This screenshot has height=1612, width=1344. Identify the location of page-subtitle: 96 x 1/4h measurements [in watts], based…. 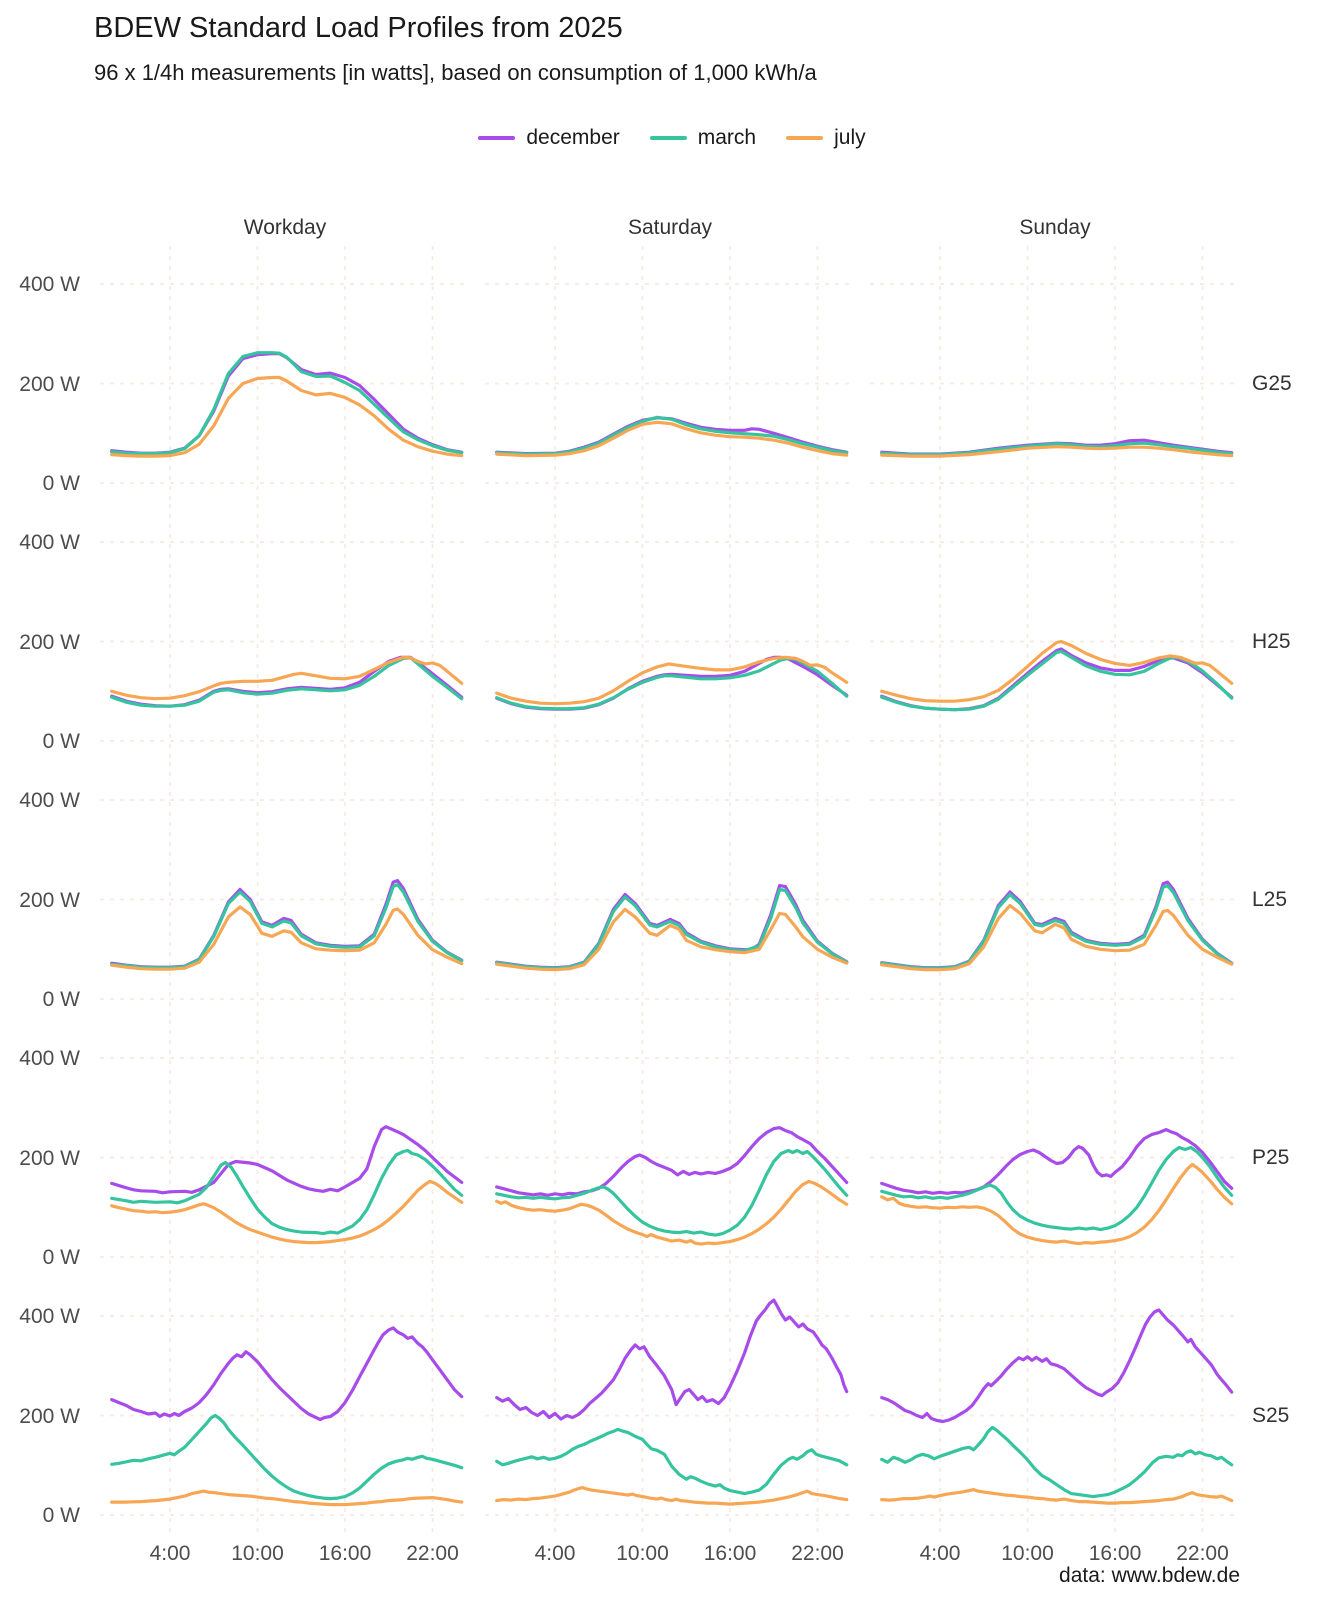
(455, 72).